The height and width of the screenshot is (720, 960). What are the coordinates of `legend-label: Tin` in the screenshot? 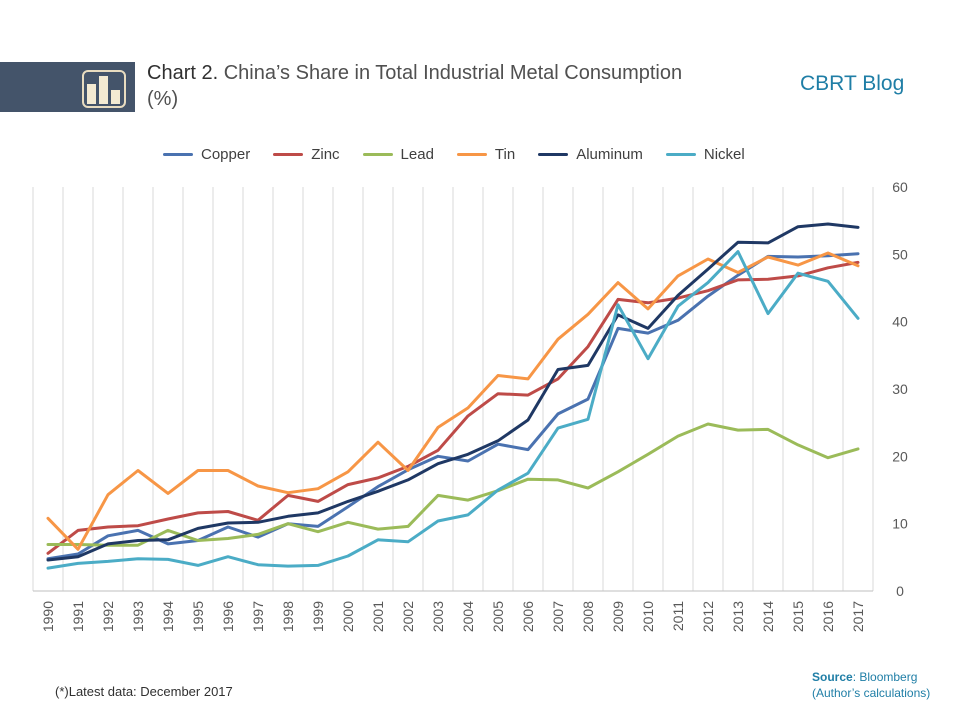 It's located at (505, 154).